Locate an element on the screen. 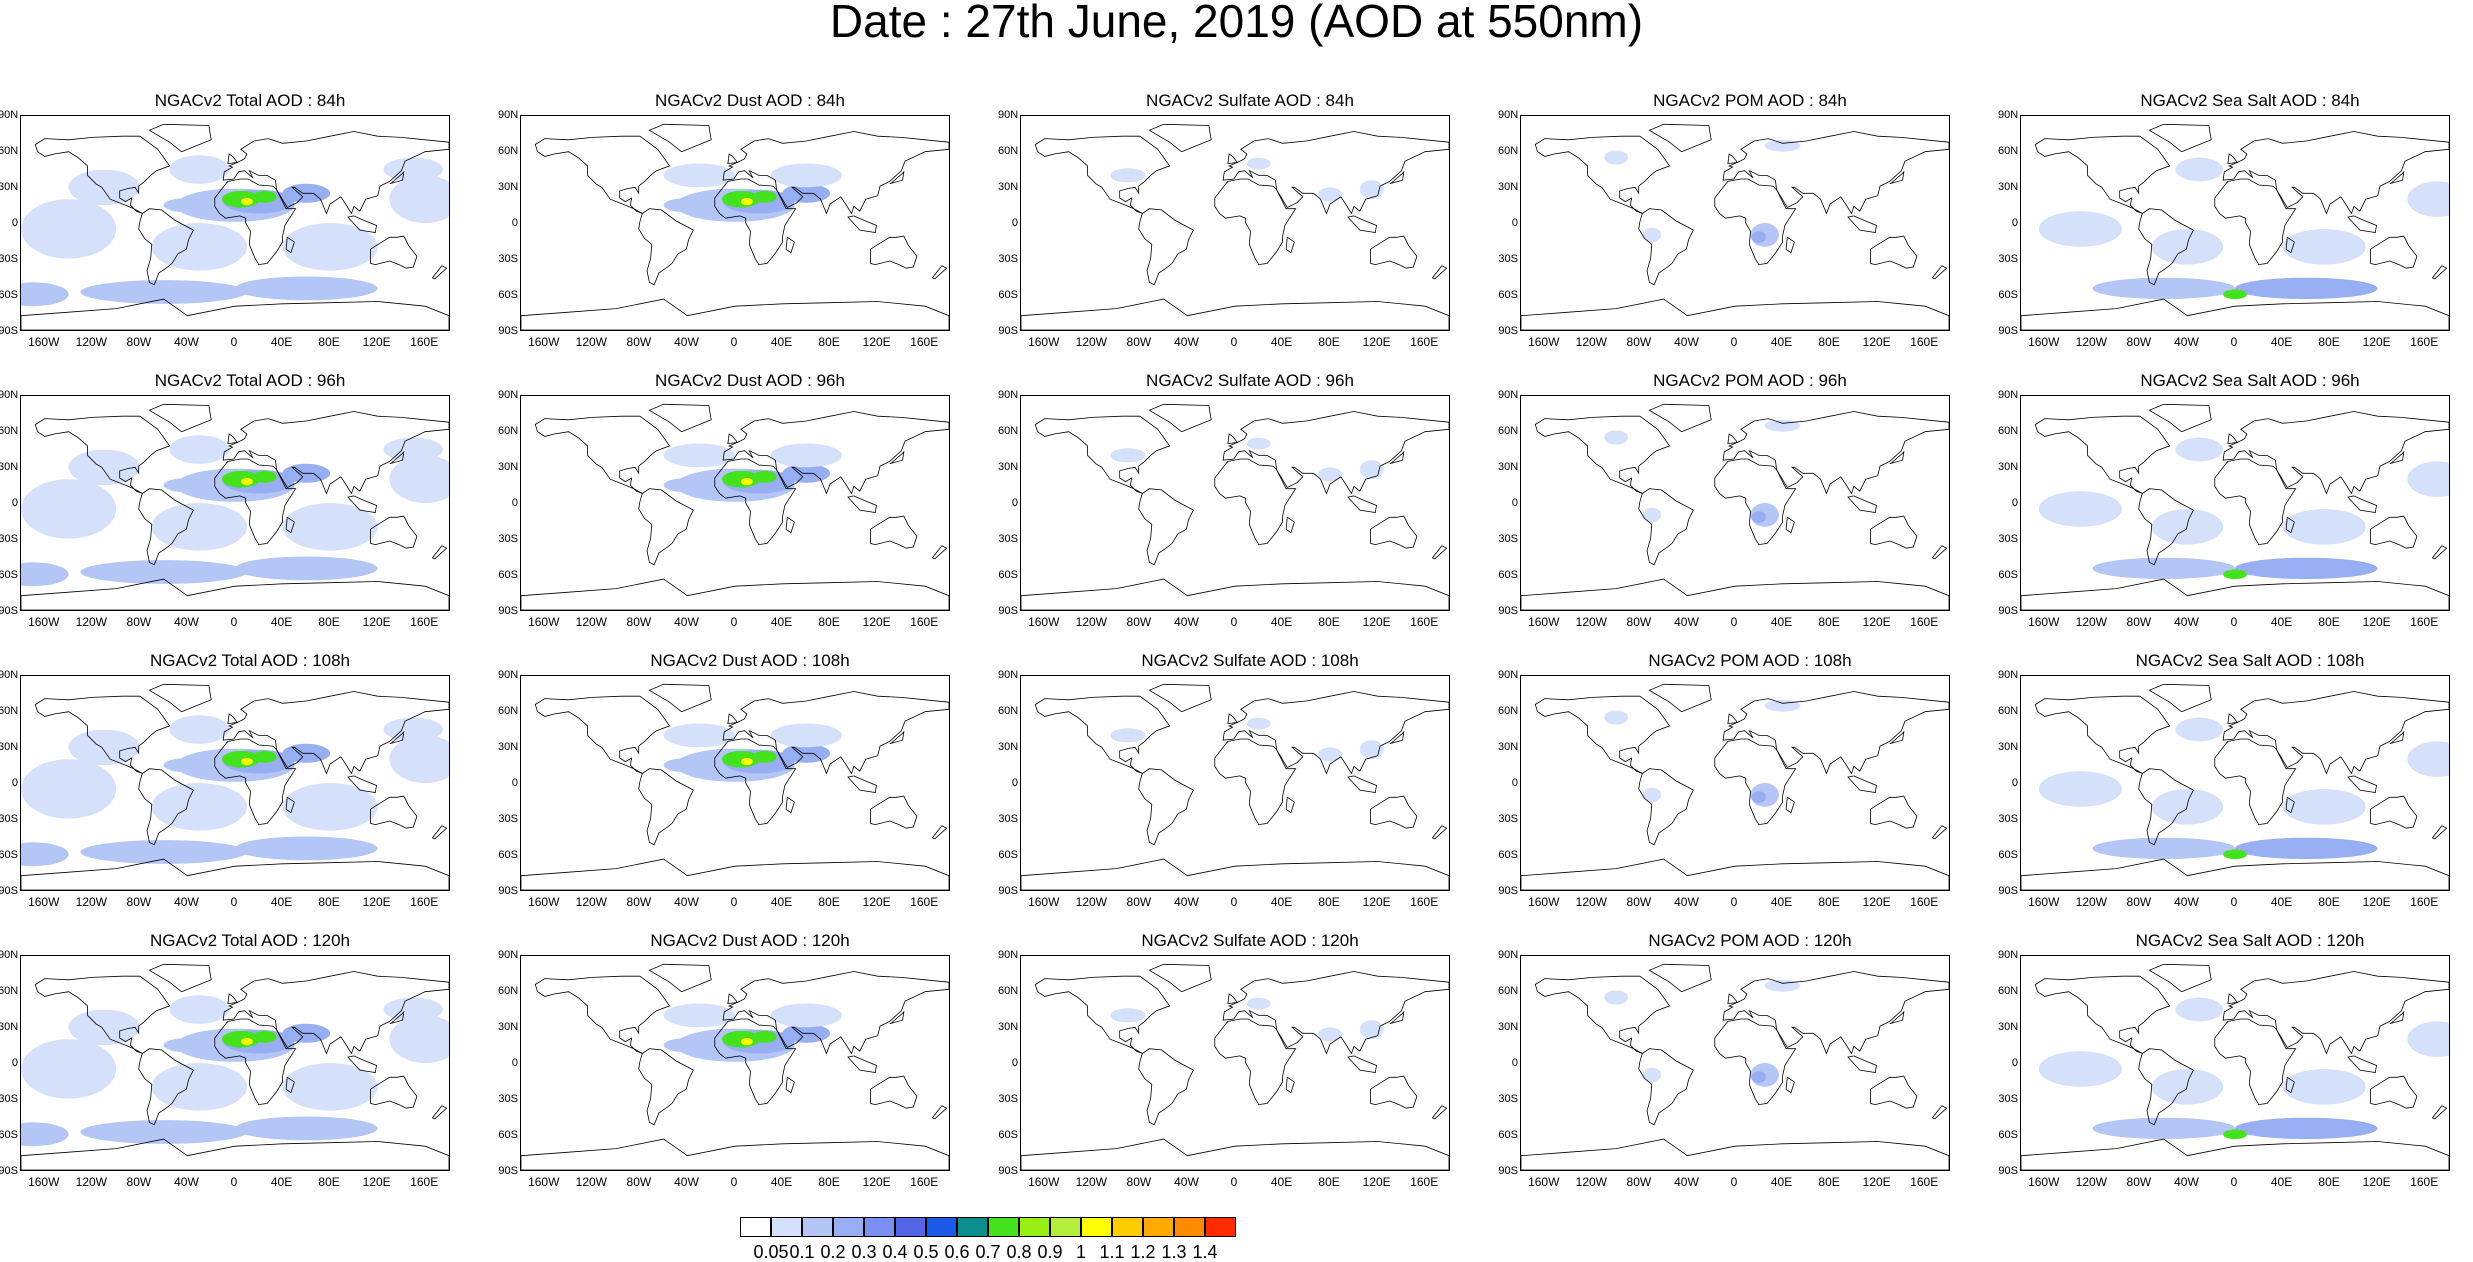 Image resolution: width=2473 pixels, height=1262 pixels. colorbar-label: 1.1 is located at coordinates (1112, 1252).